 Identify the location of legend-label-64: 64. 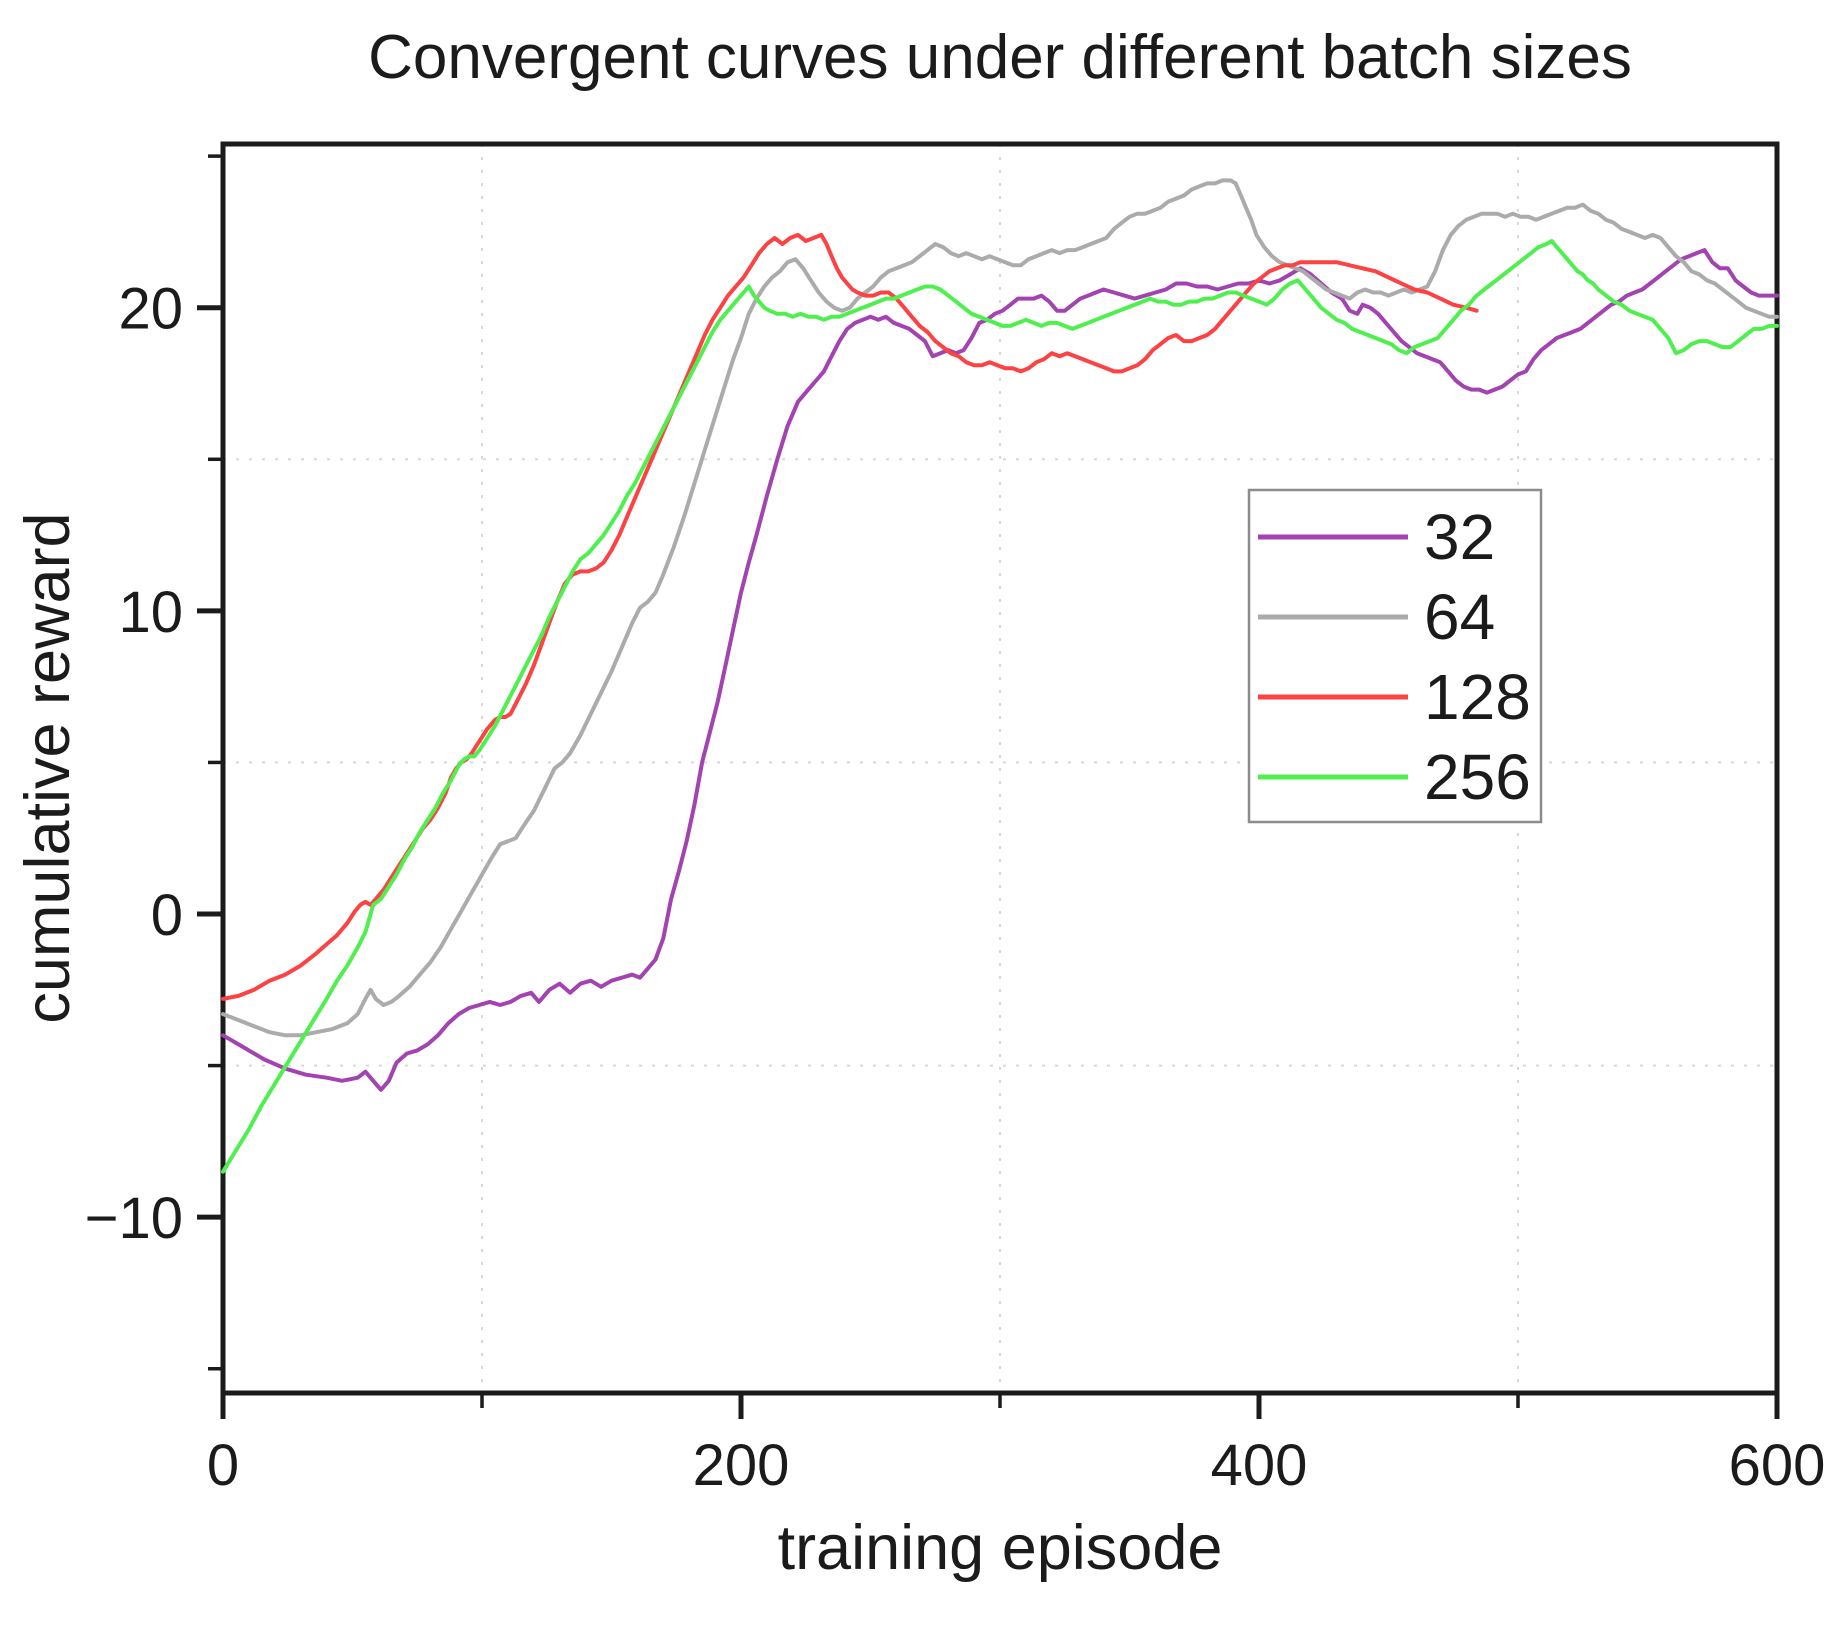
(1459, 617).